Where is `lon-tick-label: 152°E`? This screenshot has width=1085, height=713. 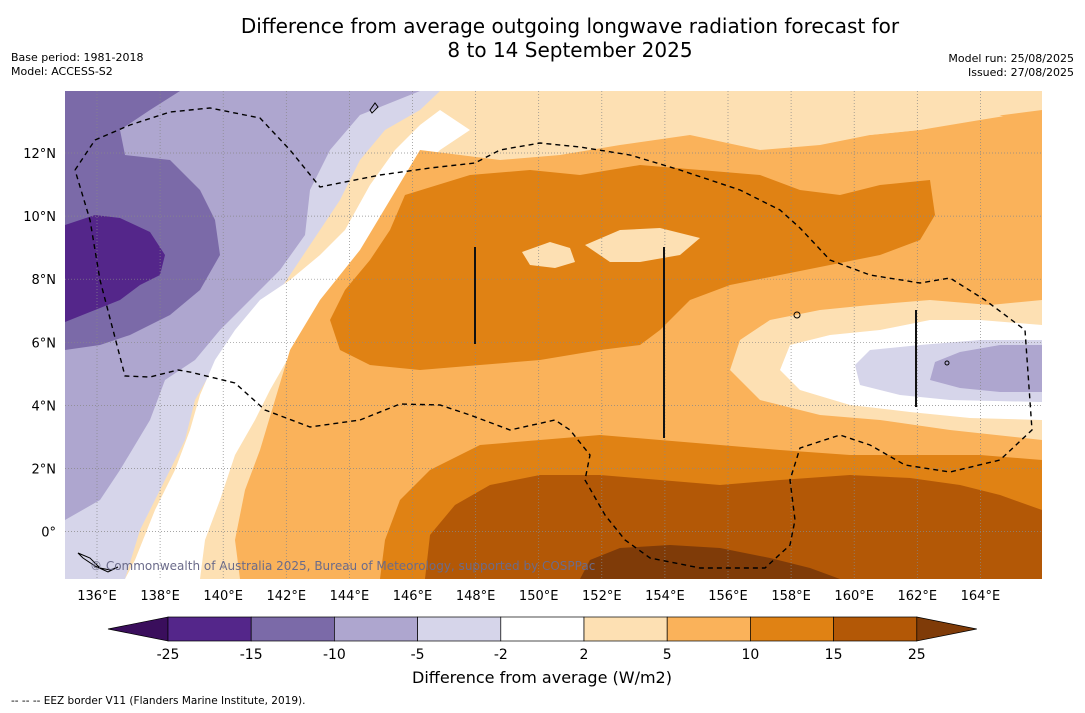 lon-tick-label: 152°E is located at coordinates (602, 596).